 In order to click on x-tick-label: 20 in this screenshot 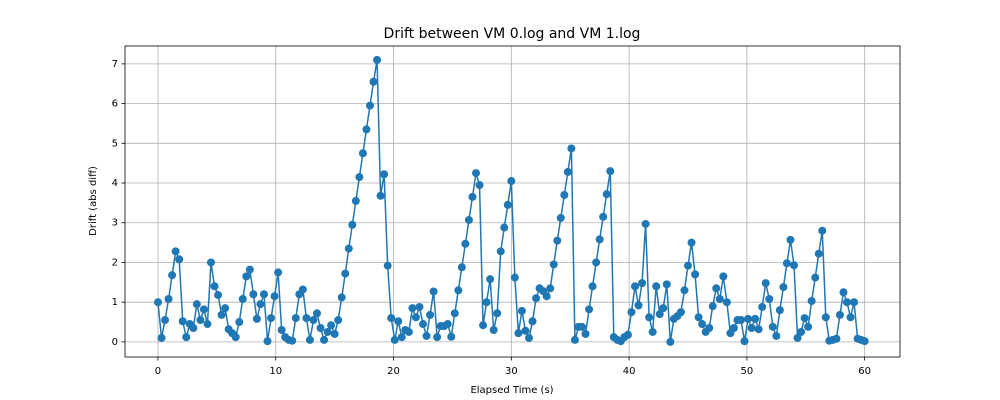, I will do `click(393, 371)`.